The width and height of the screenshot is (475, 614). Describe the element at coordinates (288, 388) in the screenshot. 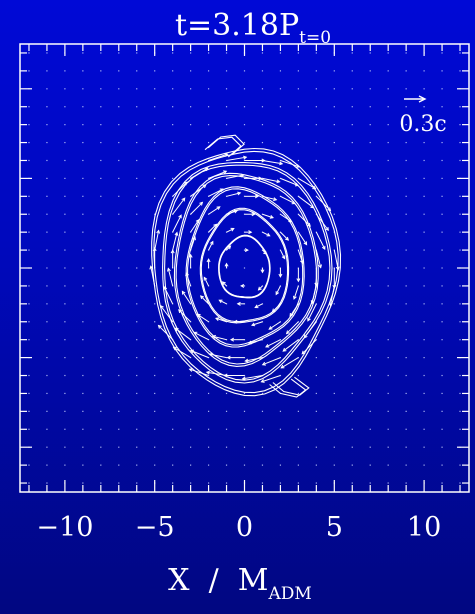

I see `spiral-arm-contour` at that location.